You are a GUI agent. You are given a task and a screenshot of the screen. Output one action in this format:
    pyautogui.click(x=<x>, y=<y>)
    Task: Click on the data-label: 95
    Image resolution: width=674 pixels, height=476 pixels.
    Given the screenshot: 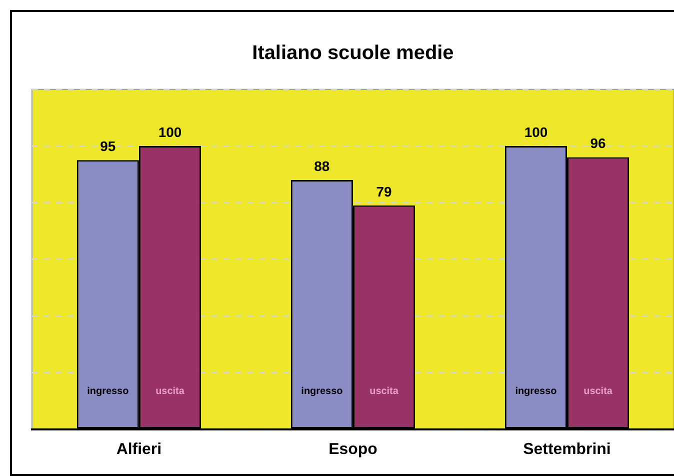 What is the action you would take?
    pyautogui.click(x=108, y=146)
    